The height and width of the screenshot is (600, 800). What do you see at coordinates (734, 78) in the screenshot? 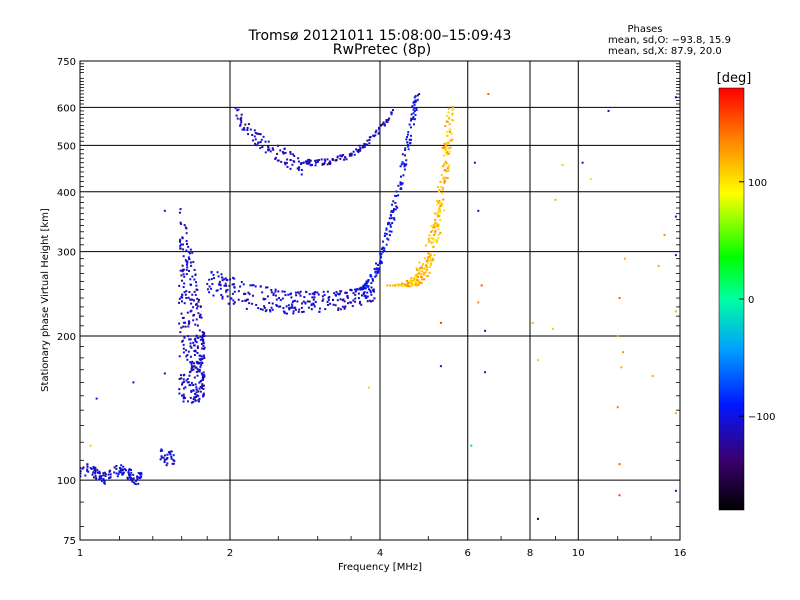
I see `colorbar-unit-label: [deg]` at bounding box center [734, 78].